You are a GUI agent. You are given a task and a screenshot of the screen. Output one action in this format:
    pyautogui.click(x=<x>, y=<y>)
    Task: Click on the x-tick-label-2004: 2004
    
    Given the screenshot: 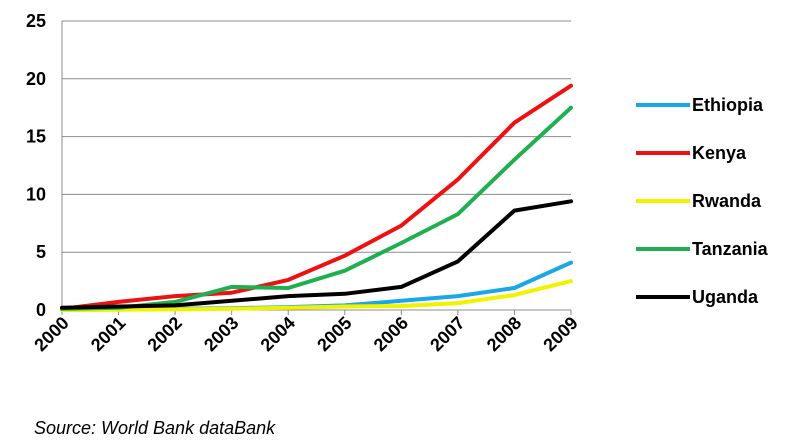 What is the action you would take?
    pyautogui.click(x=278, y=334)
    